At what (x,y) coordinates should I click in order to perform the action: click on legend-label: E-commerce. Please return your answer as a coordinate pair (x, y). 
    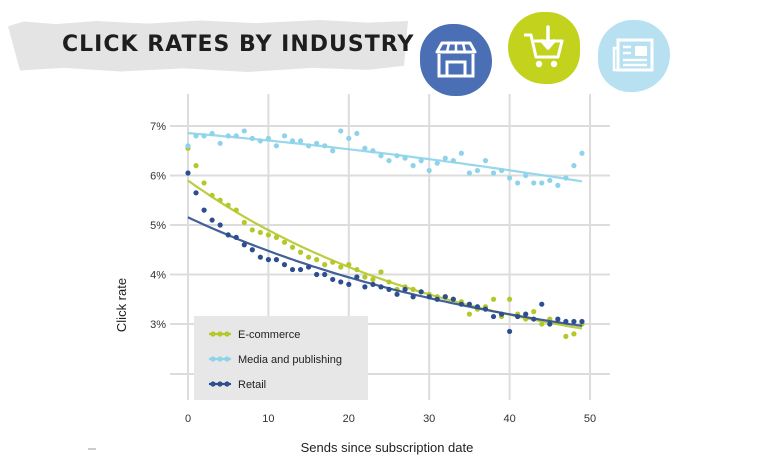
    Looking at the image, I should click on (269, 335).